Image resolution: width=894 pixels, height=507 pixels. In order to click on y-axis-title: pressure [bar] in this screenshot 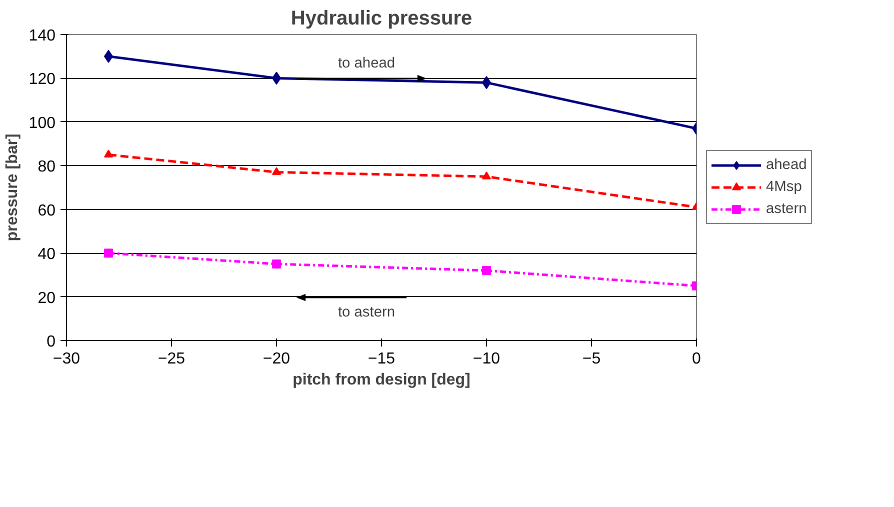, I will do `click(12, 188)`.